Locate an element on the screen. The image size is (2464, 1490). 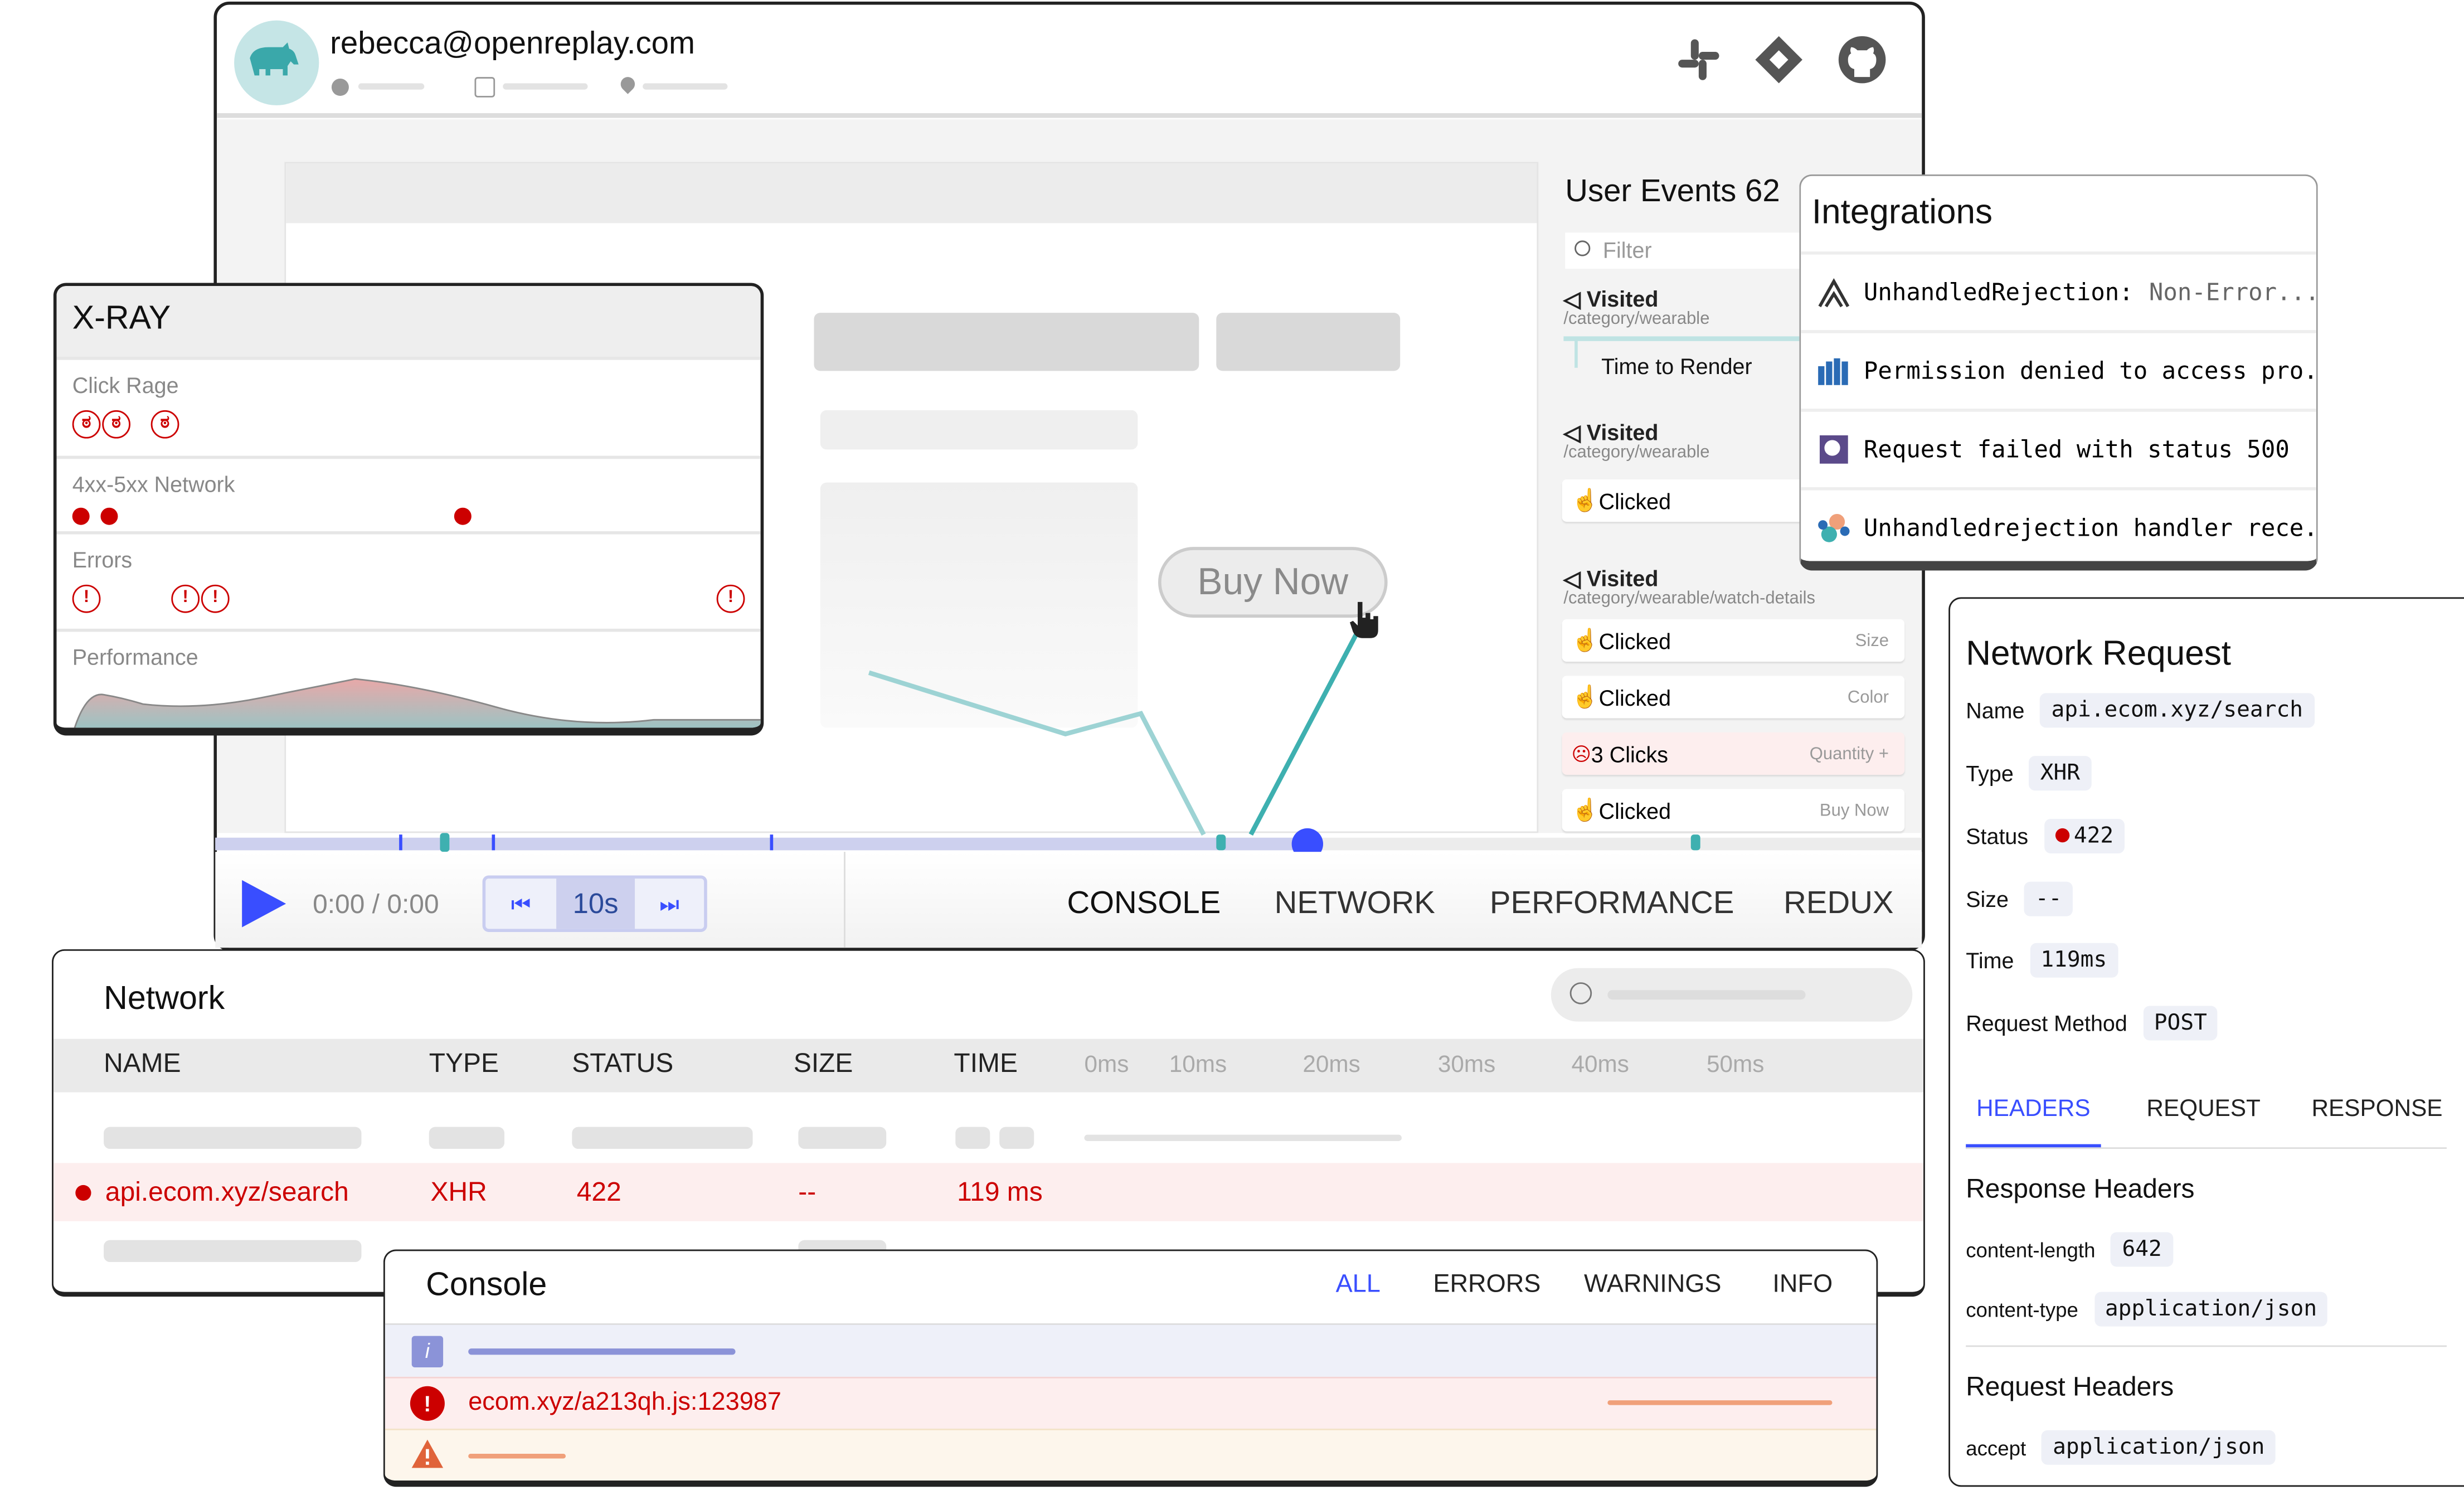
avatar is located at coordinates (276, 63).